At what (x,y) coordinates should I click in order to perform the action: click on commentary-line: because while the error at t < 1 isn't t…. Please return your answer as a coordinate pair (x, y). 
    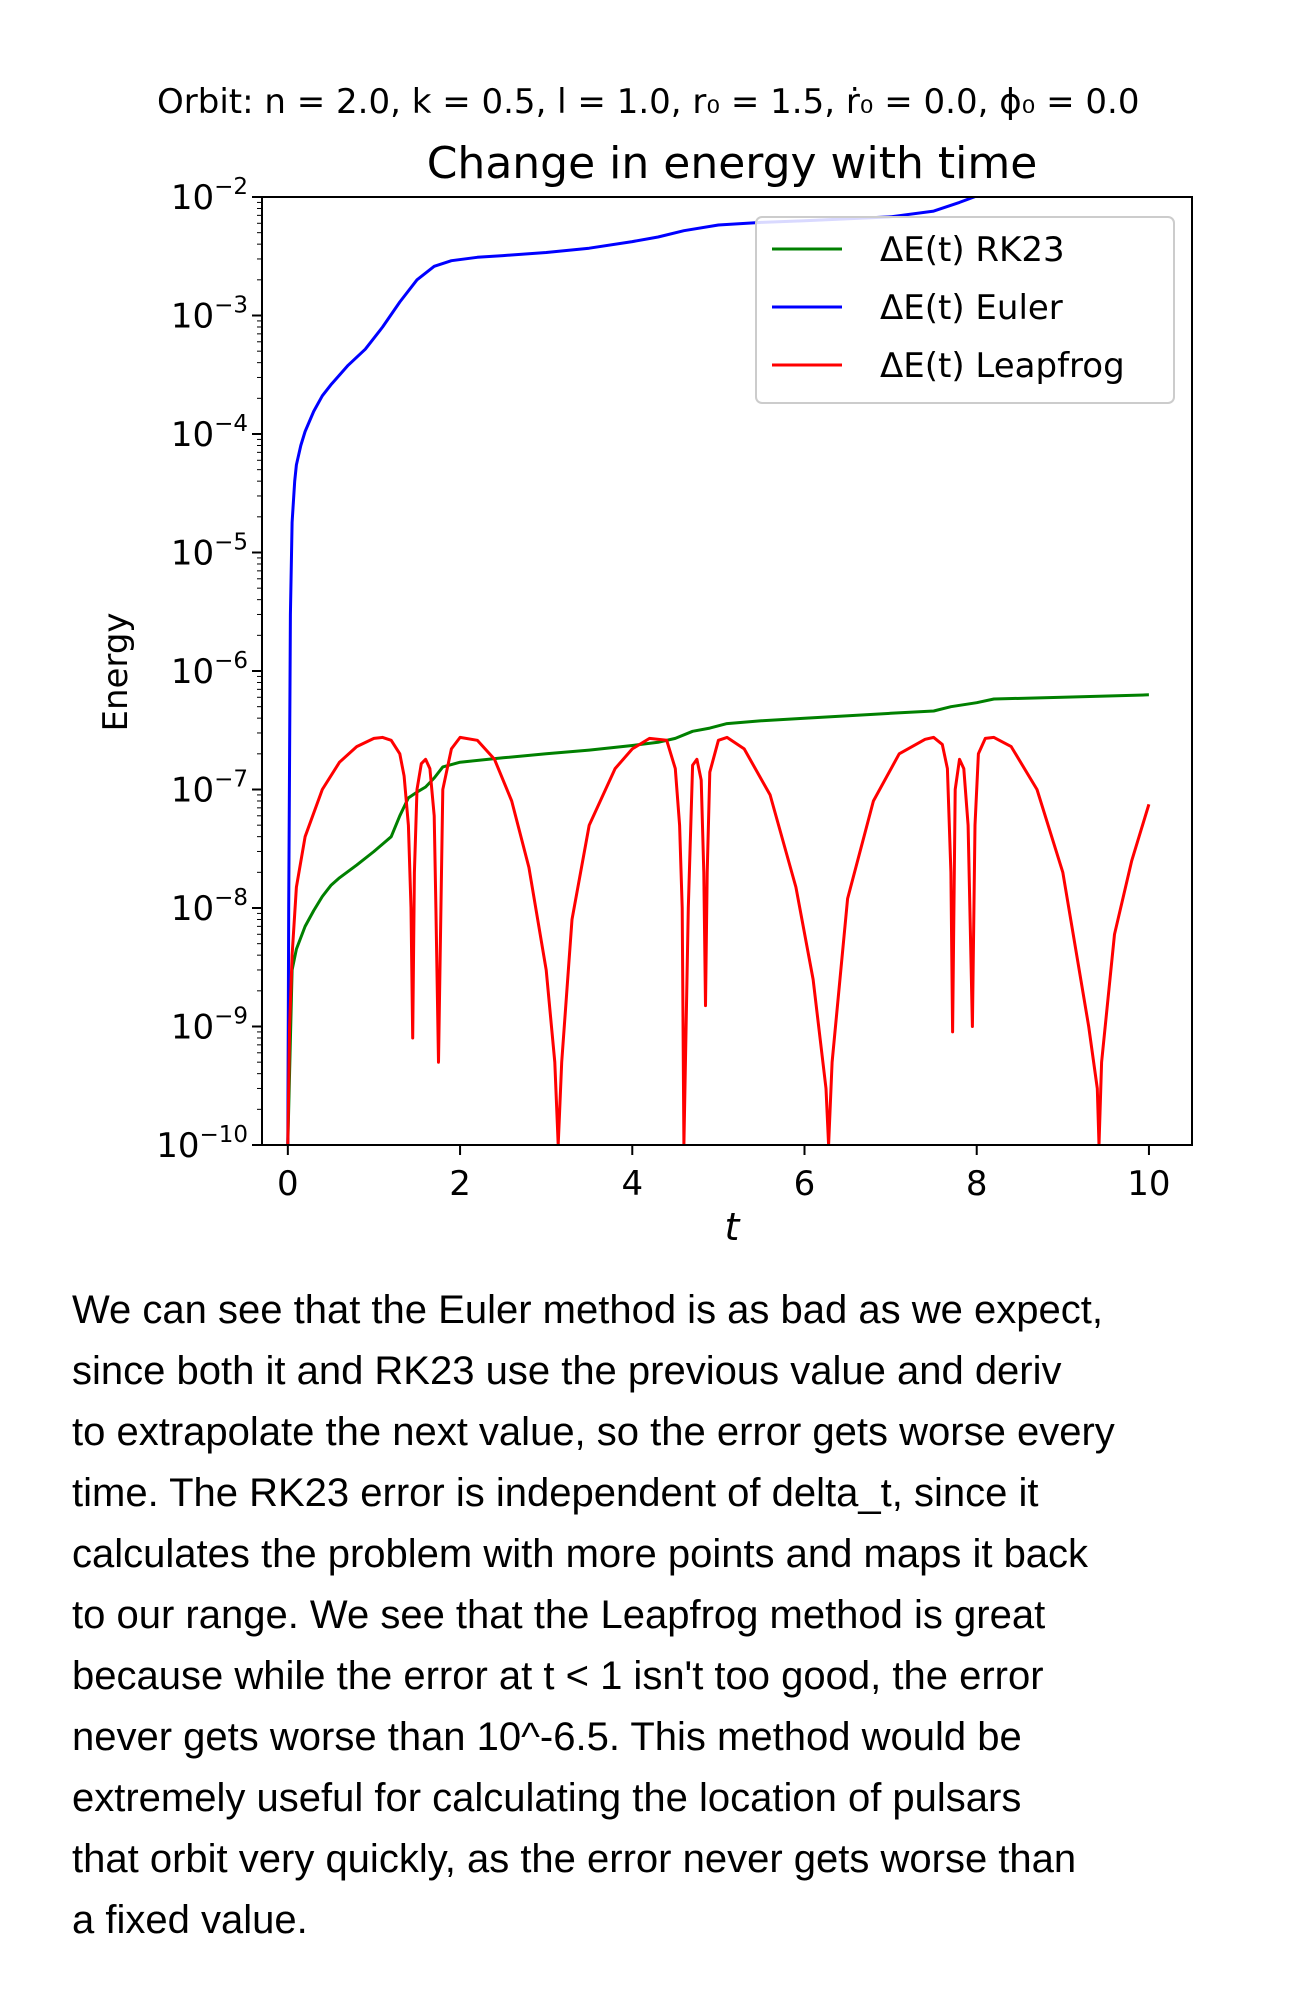
    Looking at the image, I should click on (558, 1676).